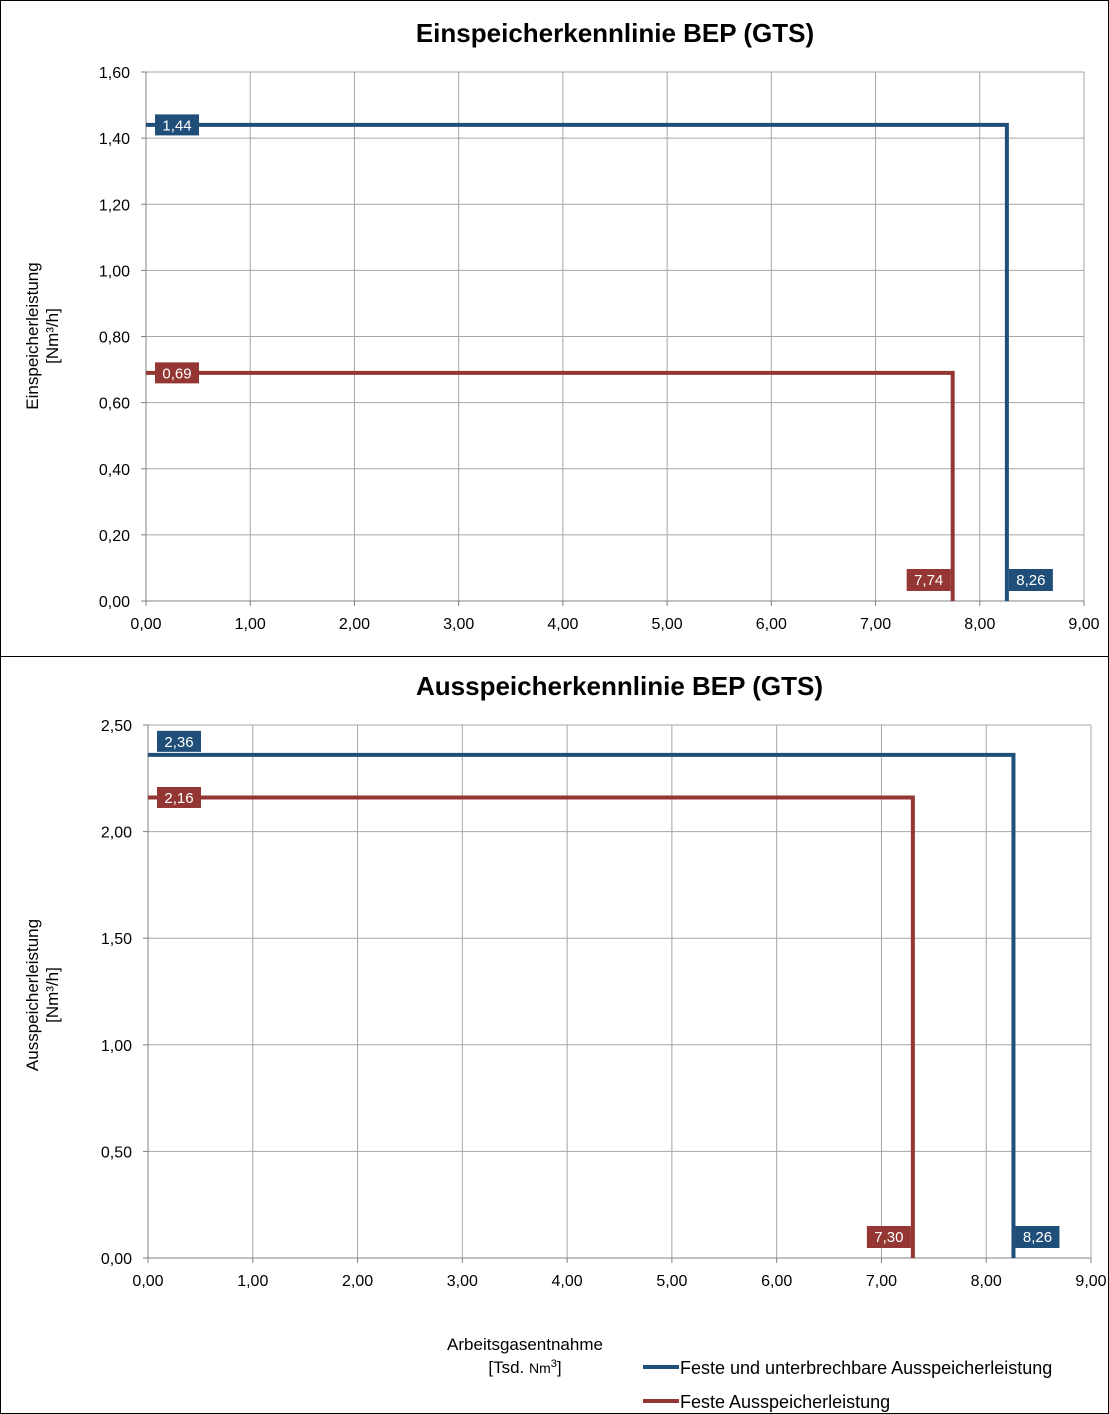  Describe the element at coordinates (114, 73) in the screenshot. I see `y-tick-label: 1,60` at that location.